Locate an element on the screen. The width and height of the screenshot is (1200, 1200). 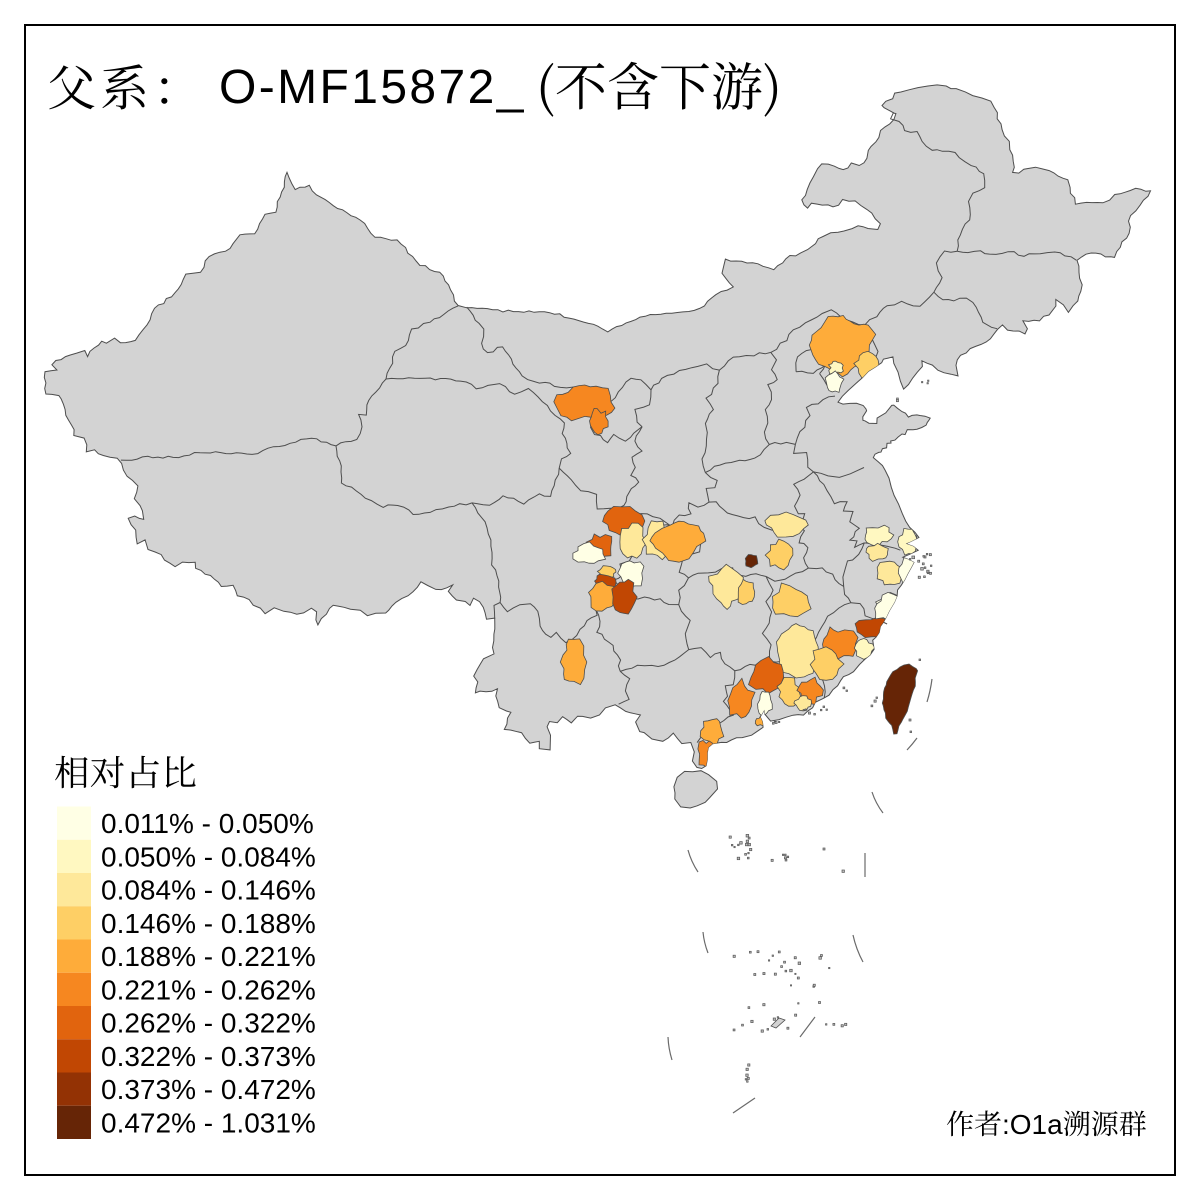
svg-text: 0.373% - 0.472% is located at coordinates (208, 1089).